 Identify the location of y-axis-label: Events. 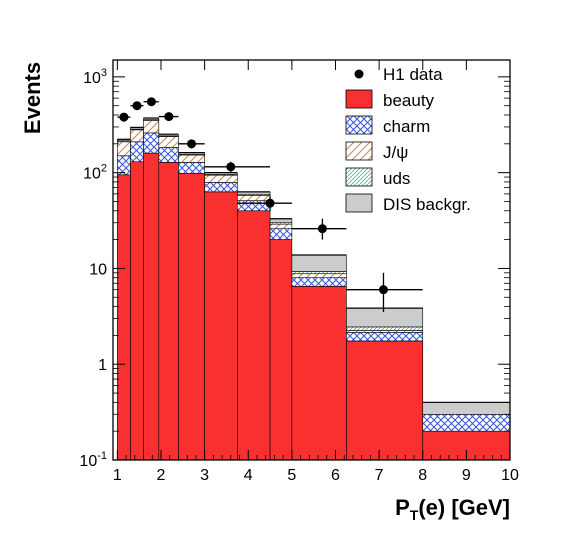
(32, 98).